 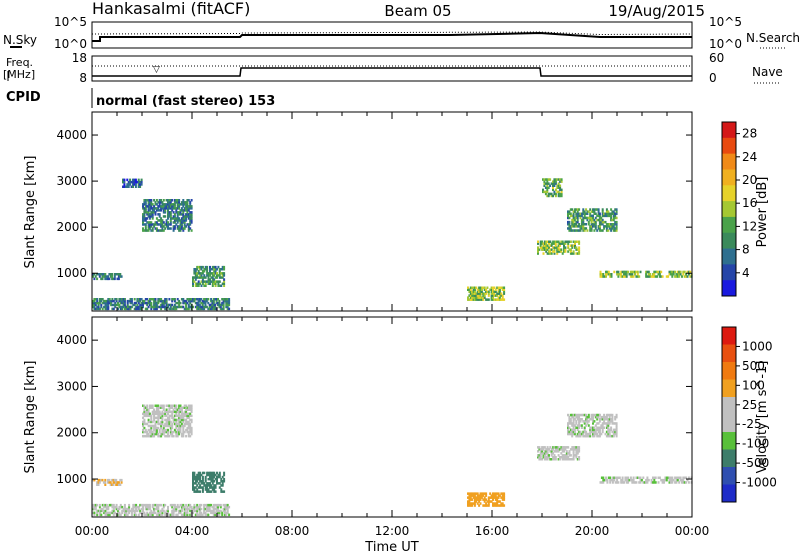 I want to click on freq-right-tick-bottom: 0, so click(x=713, y=78).